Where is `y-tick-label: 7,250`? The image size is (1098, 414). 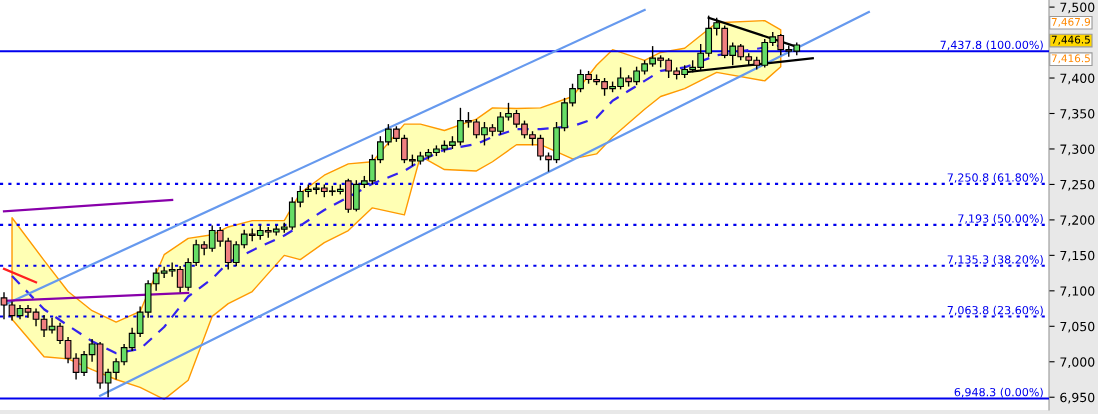
y-tick-label: 7,250 is located at coordinates (1077, 185).